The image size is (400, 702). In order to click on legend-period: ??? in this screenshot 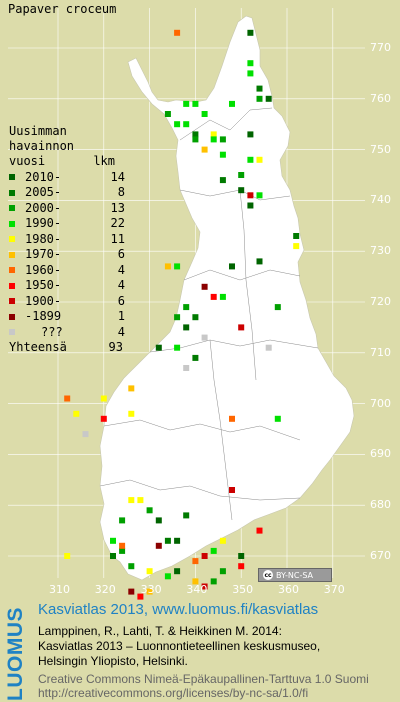, I will do `click(52, 331)`.